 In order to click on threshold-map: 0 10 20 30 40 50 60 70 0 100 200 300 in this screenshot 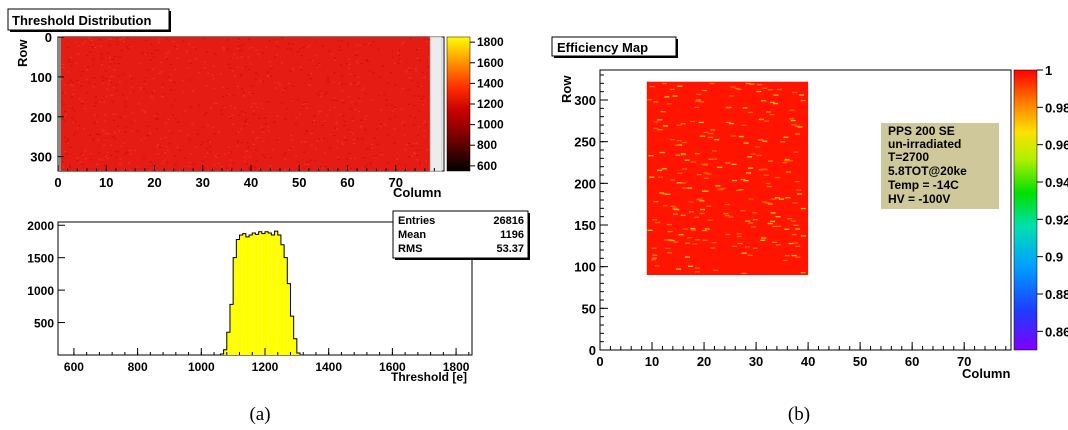, I will do `click(237, 110)`.